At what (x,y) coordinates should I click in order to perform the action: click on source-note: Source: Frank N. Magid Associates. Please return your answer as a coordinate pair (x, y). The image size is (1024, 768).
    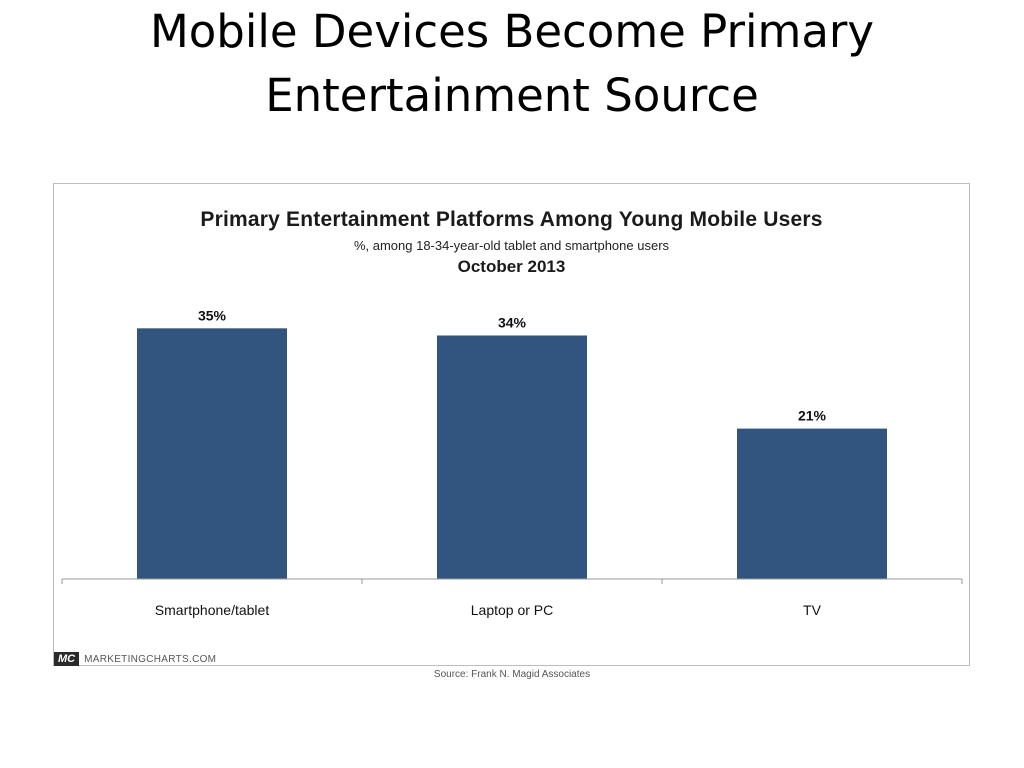
    Looking at the image, I should click on (512, 674).